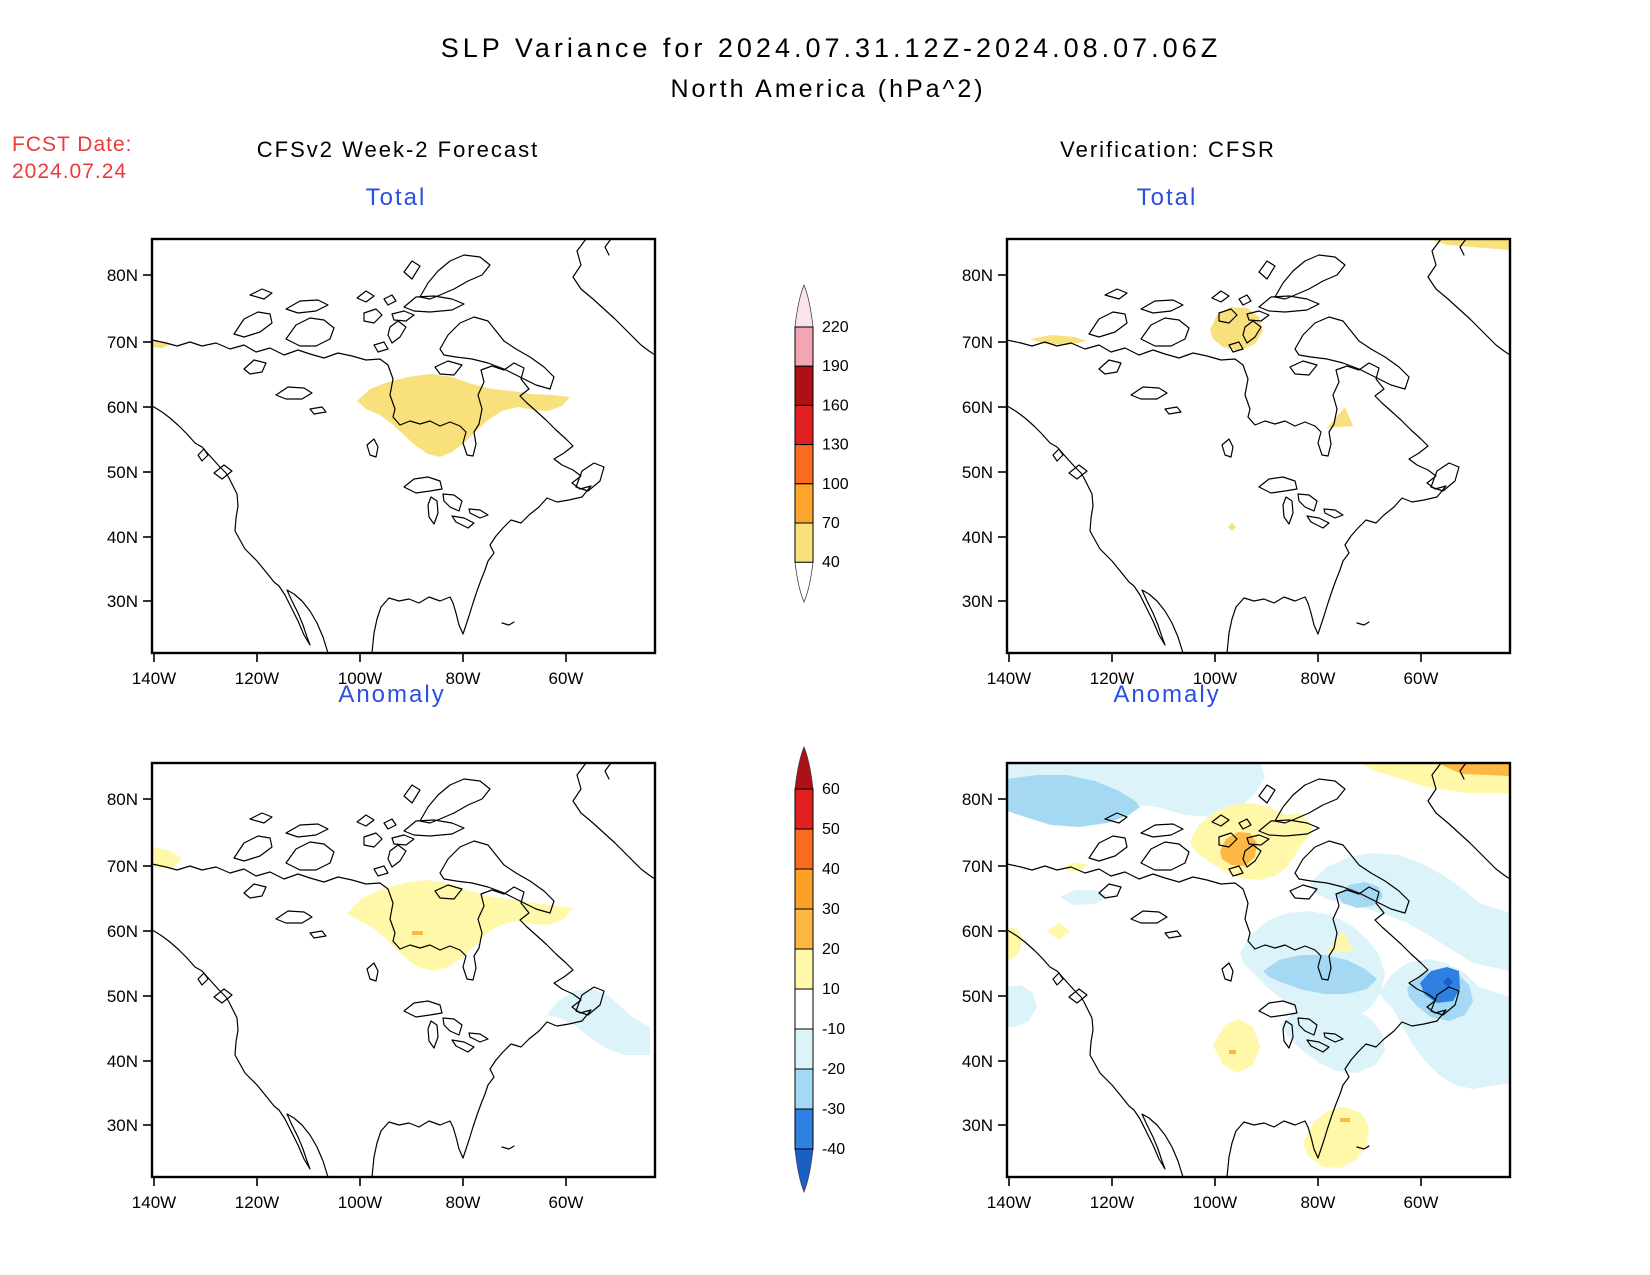  Describe the element at coordinates (1237, 462) in the screenshot. I see `map-verification-total: 80N 70N 60N 50N 40N 30N 140W 120W 100W 80W 60W` at that location.